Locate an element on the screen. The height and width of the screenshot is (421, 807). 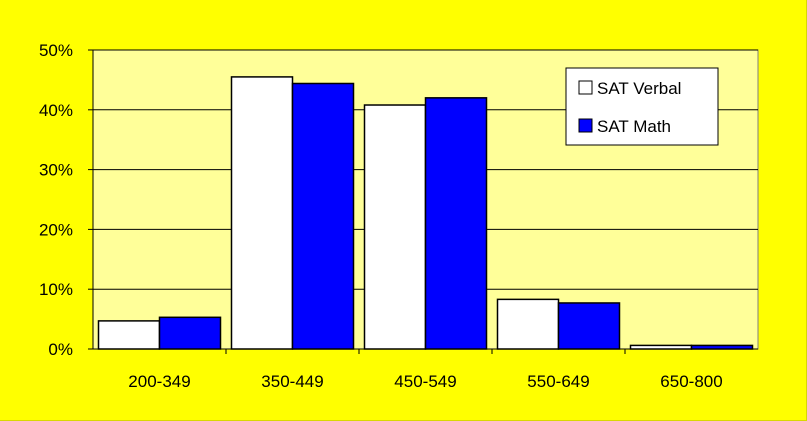
legend-label-sat-verbal: SAT Verbal is located at coordinates (639, 88).